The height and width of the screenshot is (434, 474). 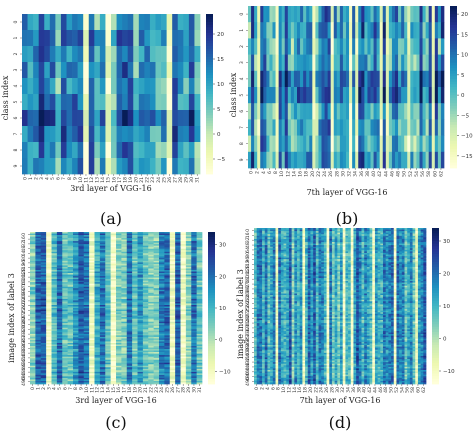 What do you see at coordinates (130, 390) in the screenshot?
I see `x-tick-label: 18` at bounding box center [130, 390].